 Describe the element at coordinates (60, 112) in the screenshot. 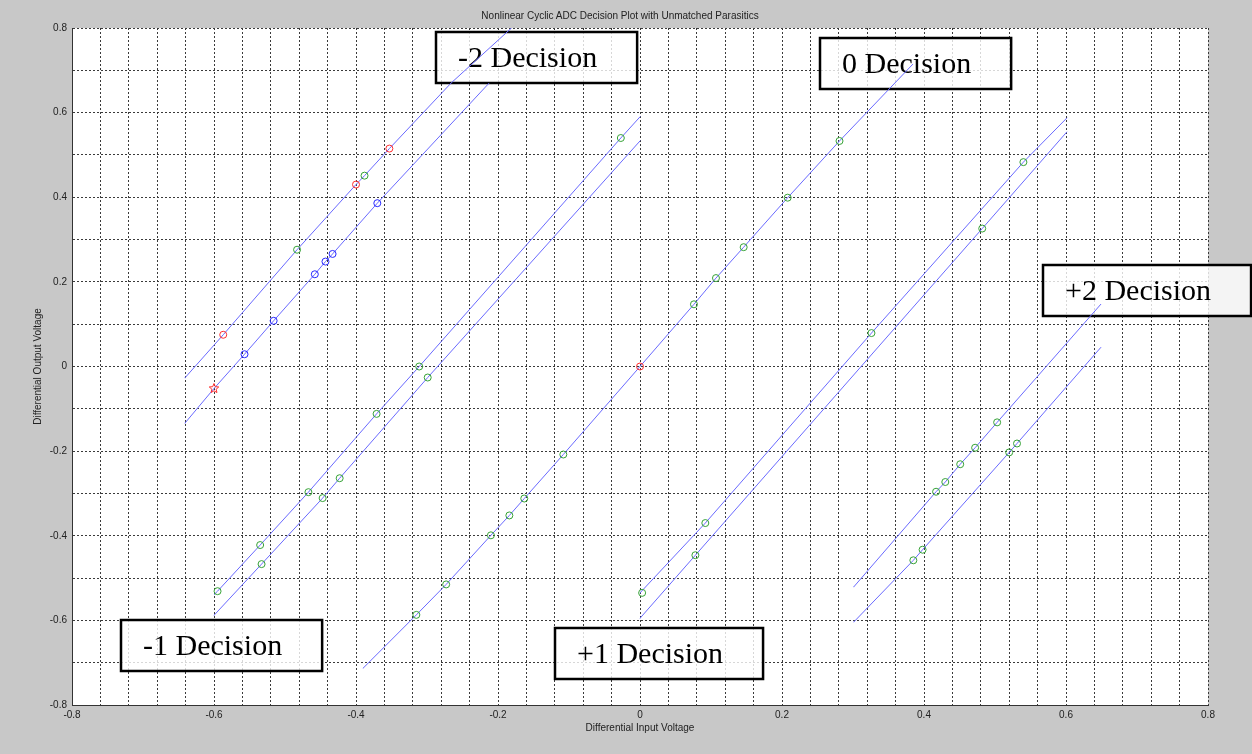

I see `y-tick-label: 0.6` at that location.